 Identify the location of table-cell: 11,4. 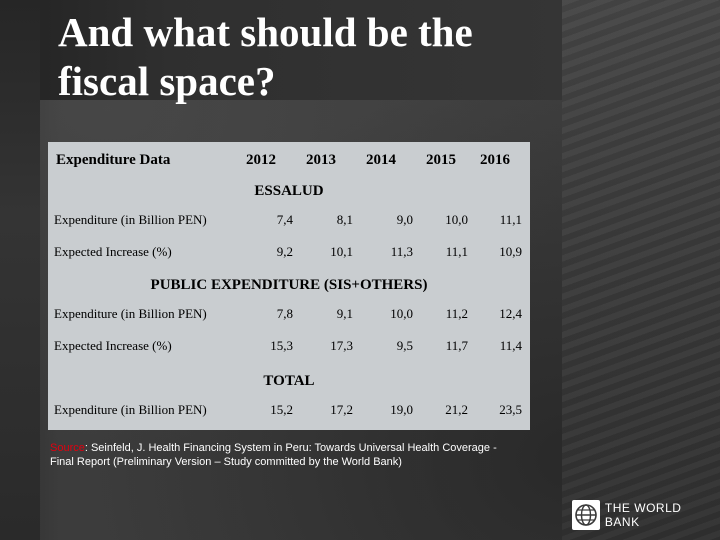
(510, 345).